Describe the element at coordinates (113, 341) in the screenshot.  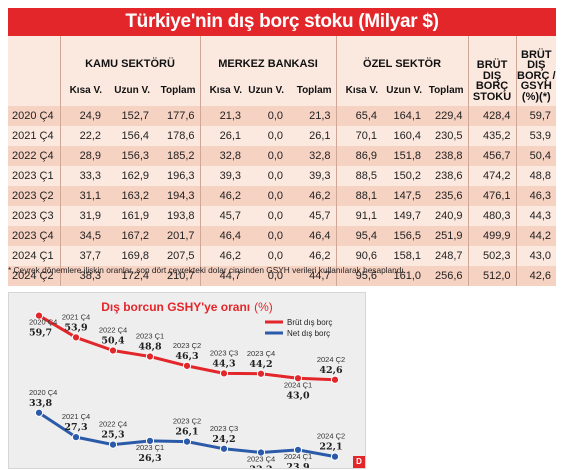
I see `point-value-label: 50,4` at that location.